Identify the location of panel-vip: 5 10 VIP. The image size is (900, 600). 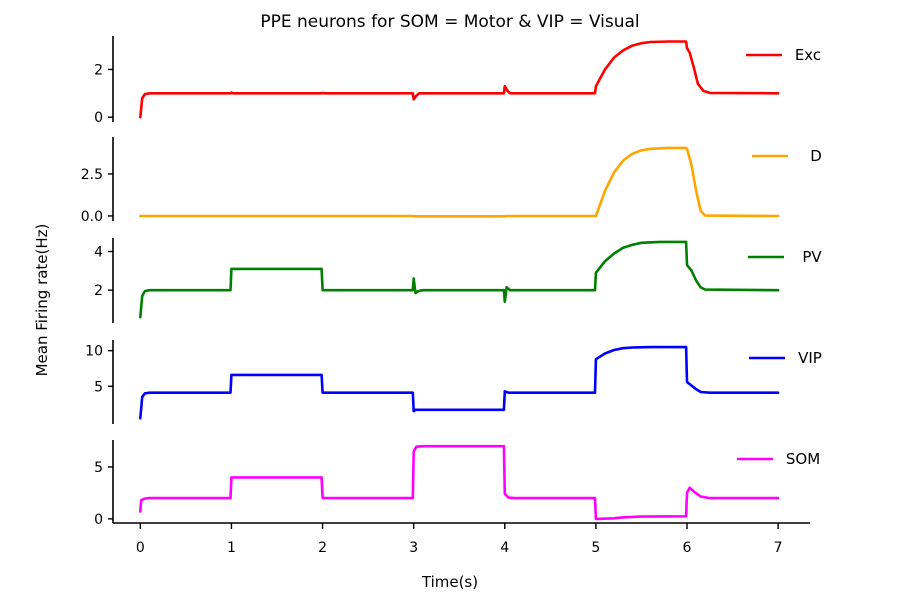
(453, 382).